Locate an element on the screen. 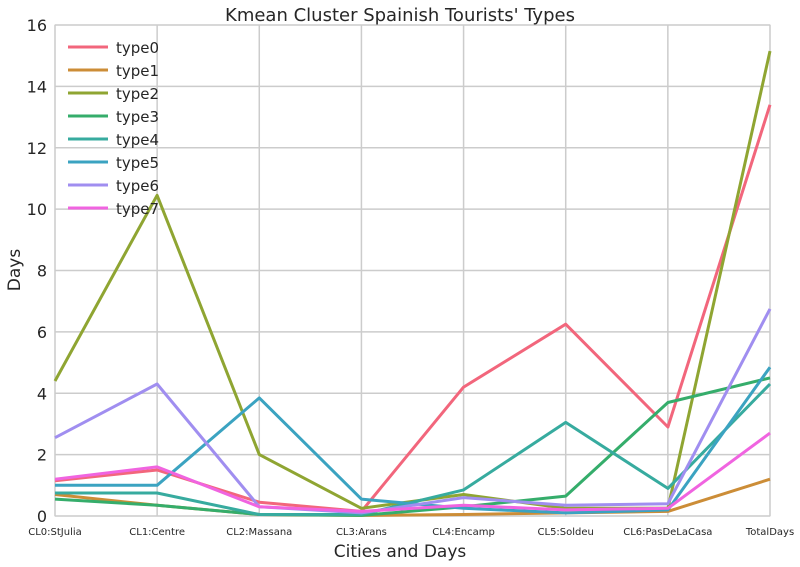  chart-title: Kmean Cluster Spainish Tourists' Types is located at coordinates (400, 15).